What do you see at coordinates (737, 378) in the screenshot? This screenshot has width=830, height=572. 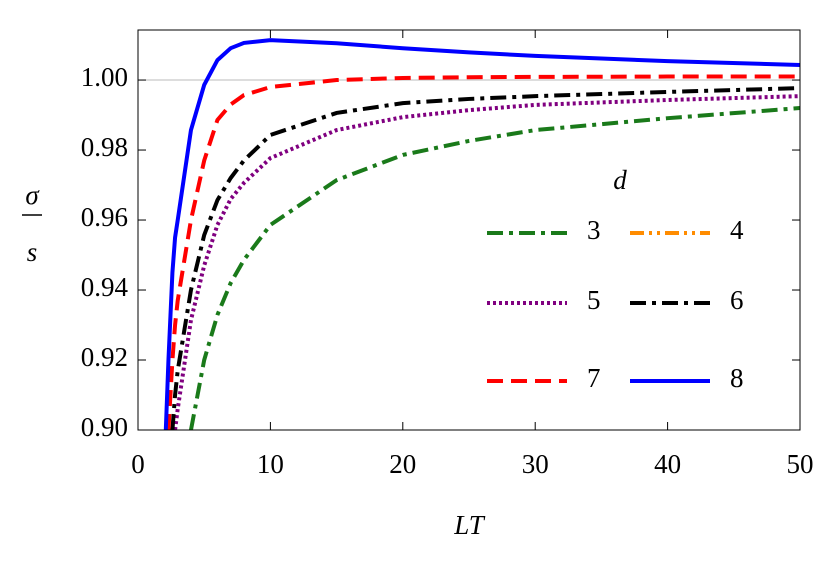 I see `legend-label: 8` at bounding box center [737, 378].